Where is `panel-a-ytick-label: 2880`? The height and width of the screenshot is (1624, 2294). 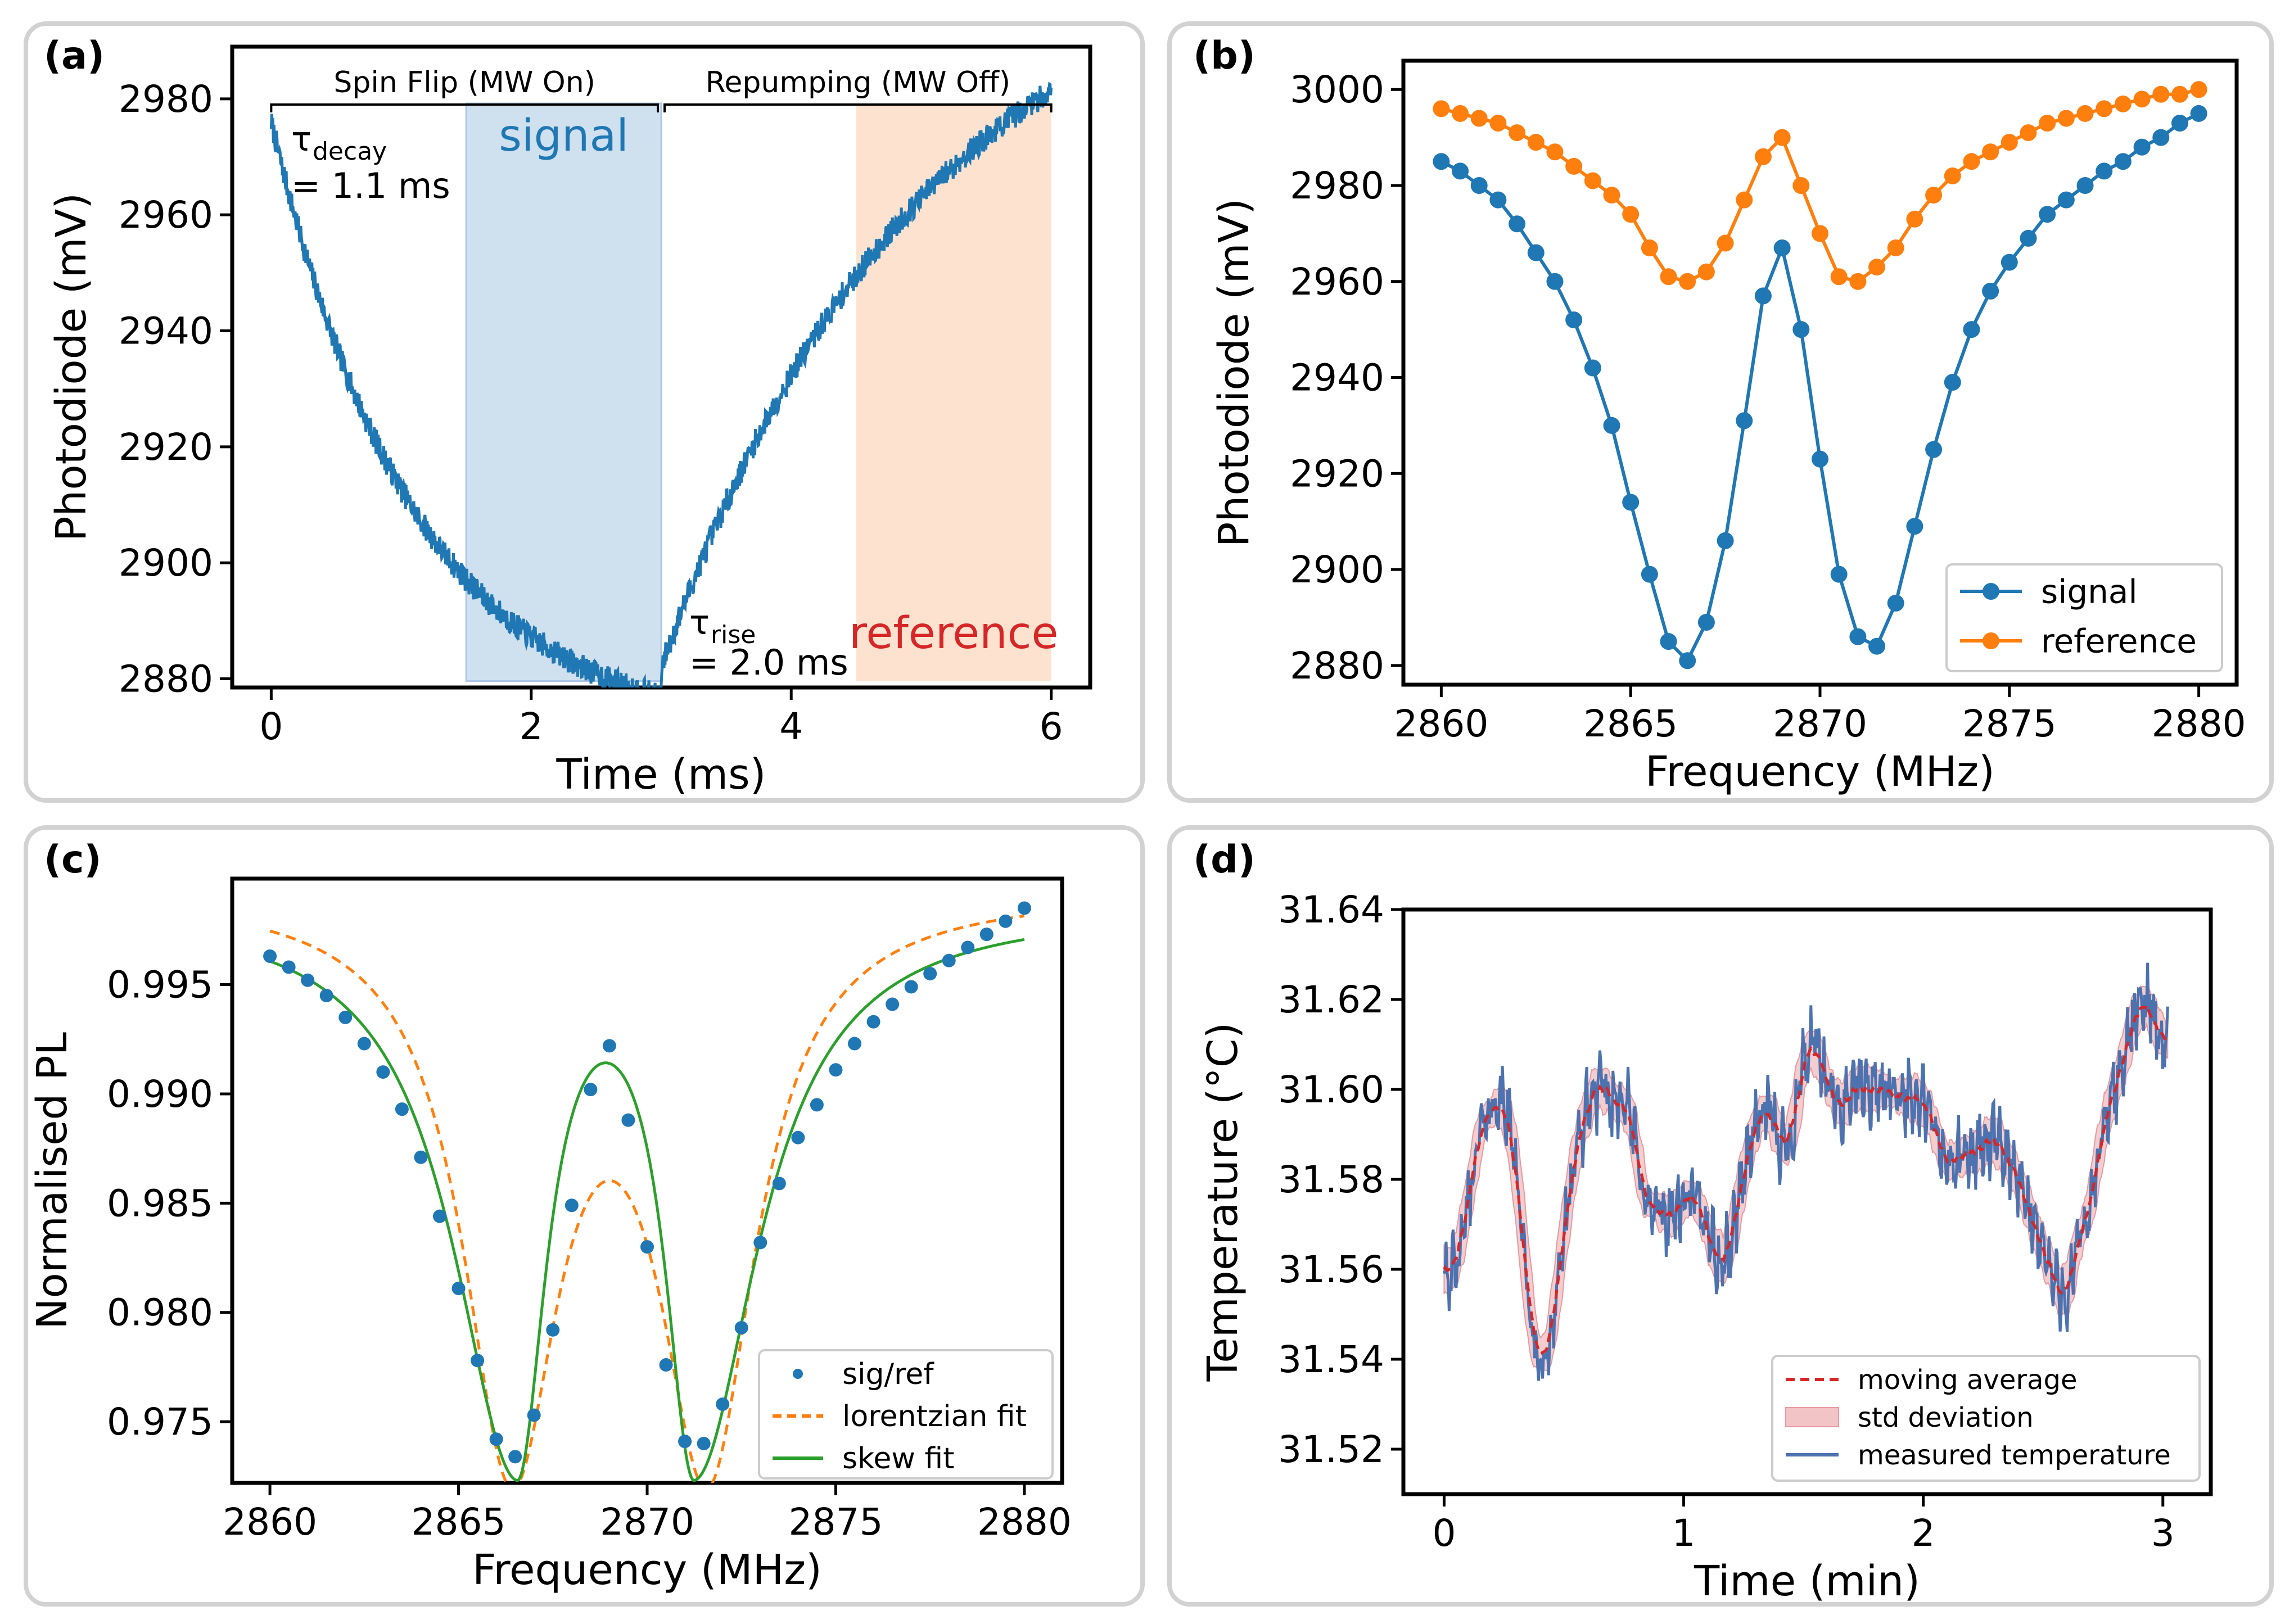 panel-a-ytick-label: 2880 is located at coordinates (166, 679).